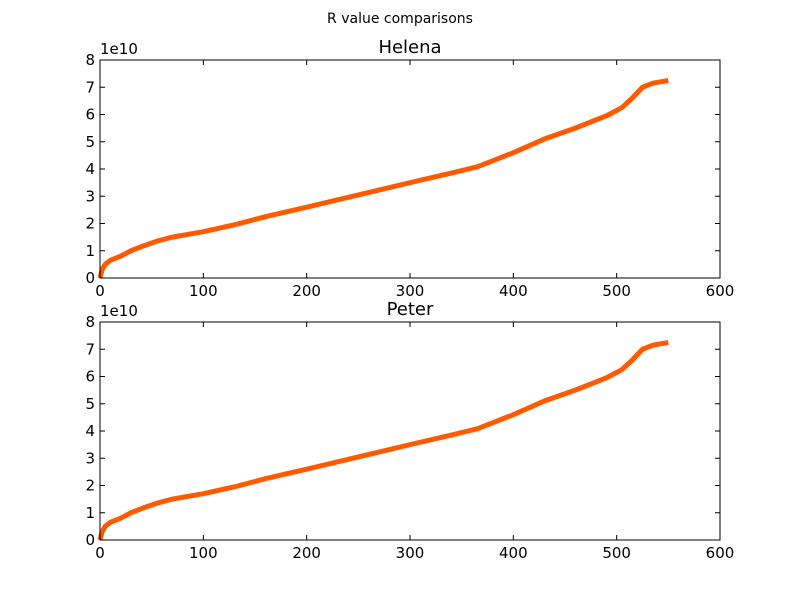 The width and height of the screenshot is (800, 600). I want to click on subplot-title: Peter, so click(410, 309).